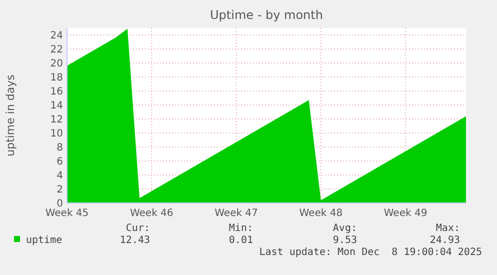  I want to click on y-tick-label: 6, so click(59, 162).